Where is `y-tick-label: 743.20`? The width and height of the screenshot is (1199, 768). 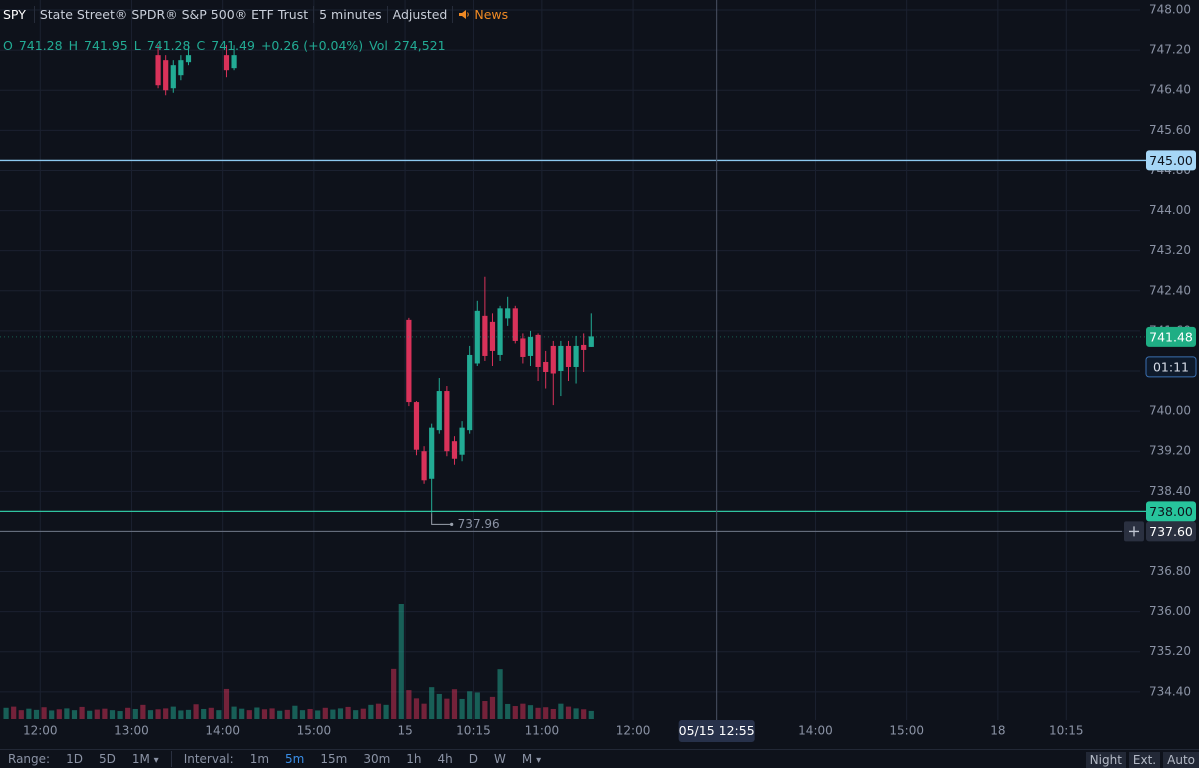
y-tick-label: 743.20 is located at coordinates (1170, 250).